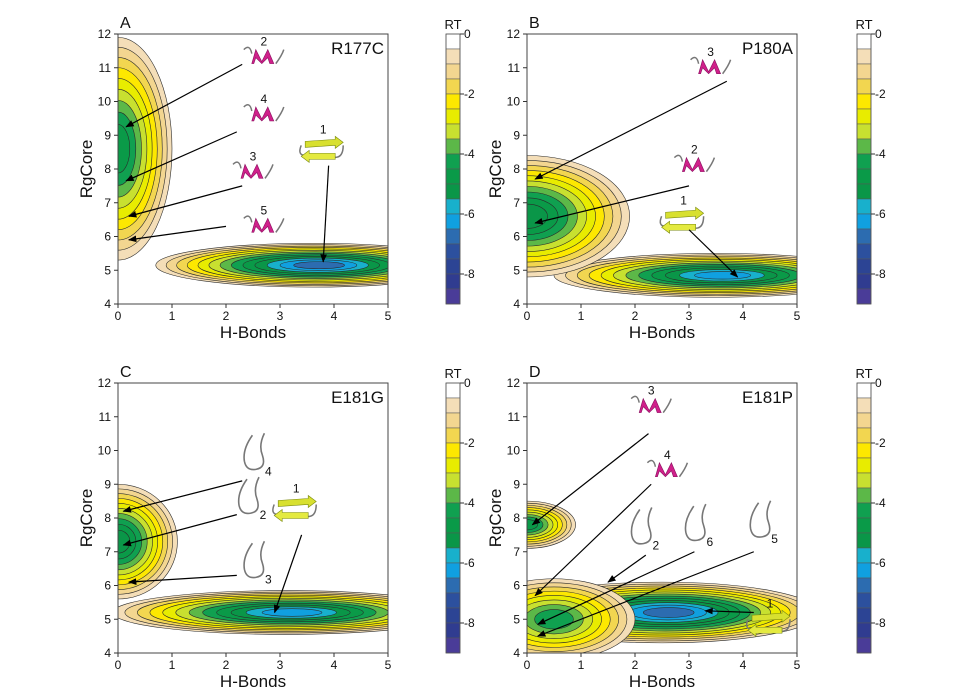 The height and width of the screenshot is (691, 977). Describe the element at coordinates (516, 169) in the screenshot. I see `y-tick-label: 8` at that location.